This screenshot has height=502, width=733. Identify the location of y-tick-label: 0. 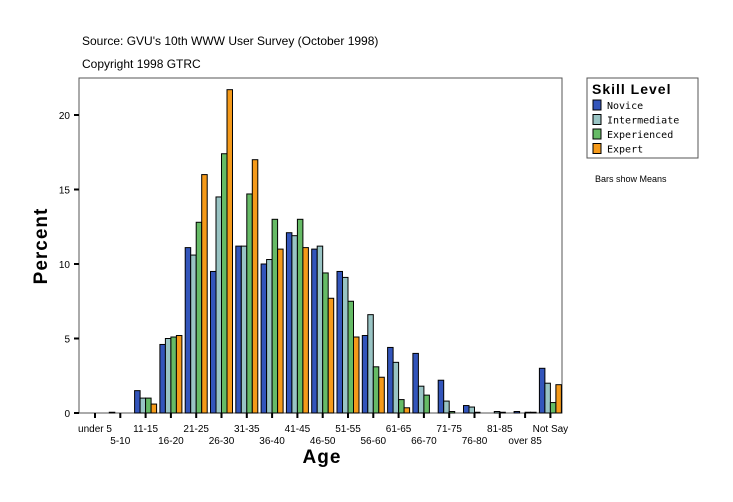
(67, 414).